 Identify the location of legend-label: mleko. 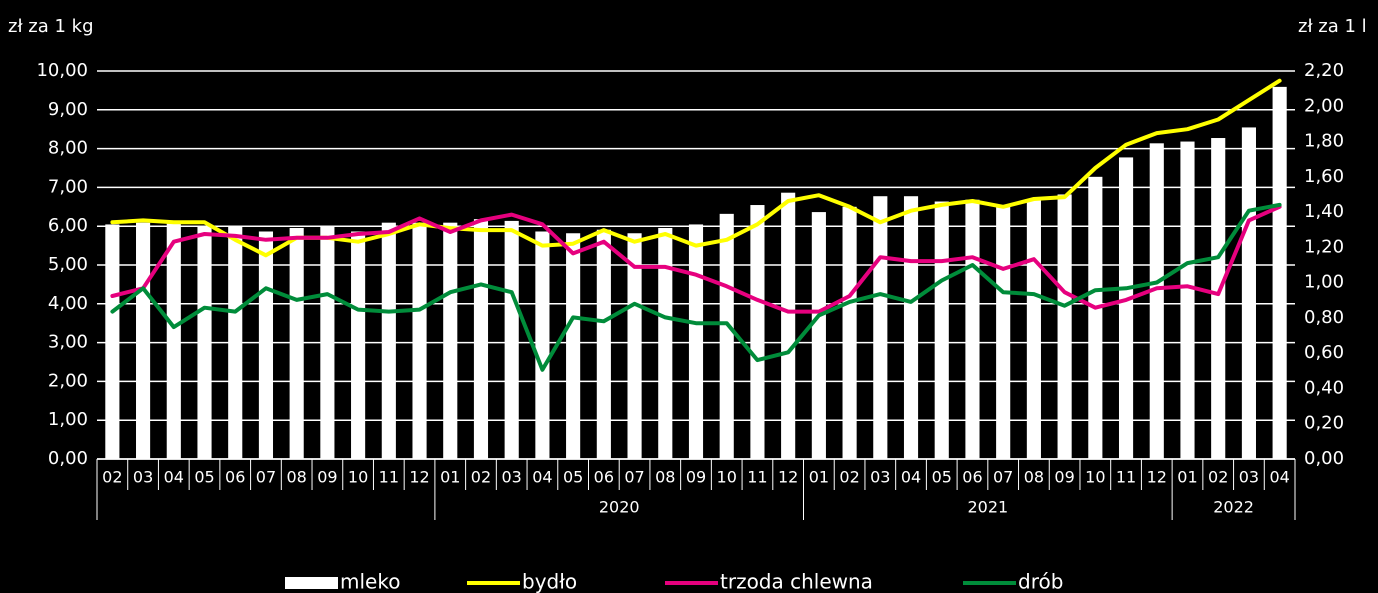
(370, 581).